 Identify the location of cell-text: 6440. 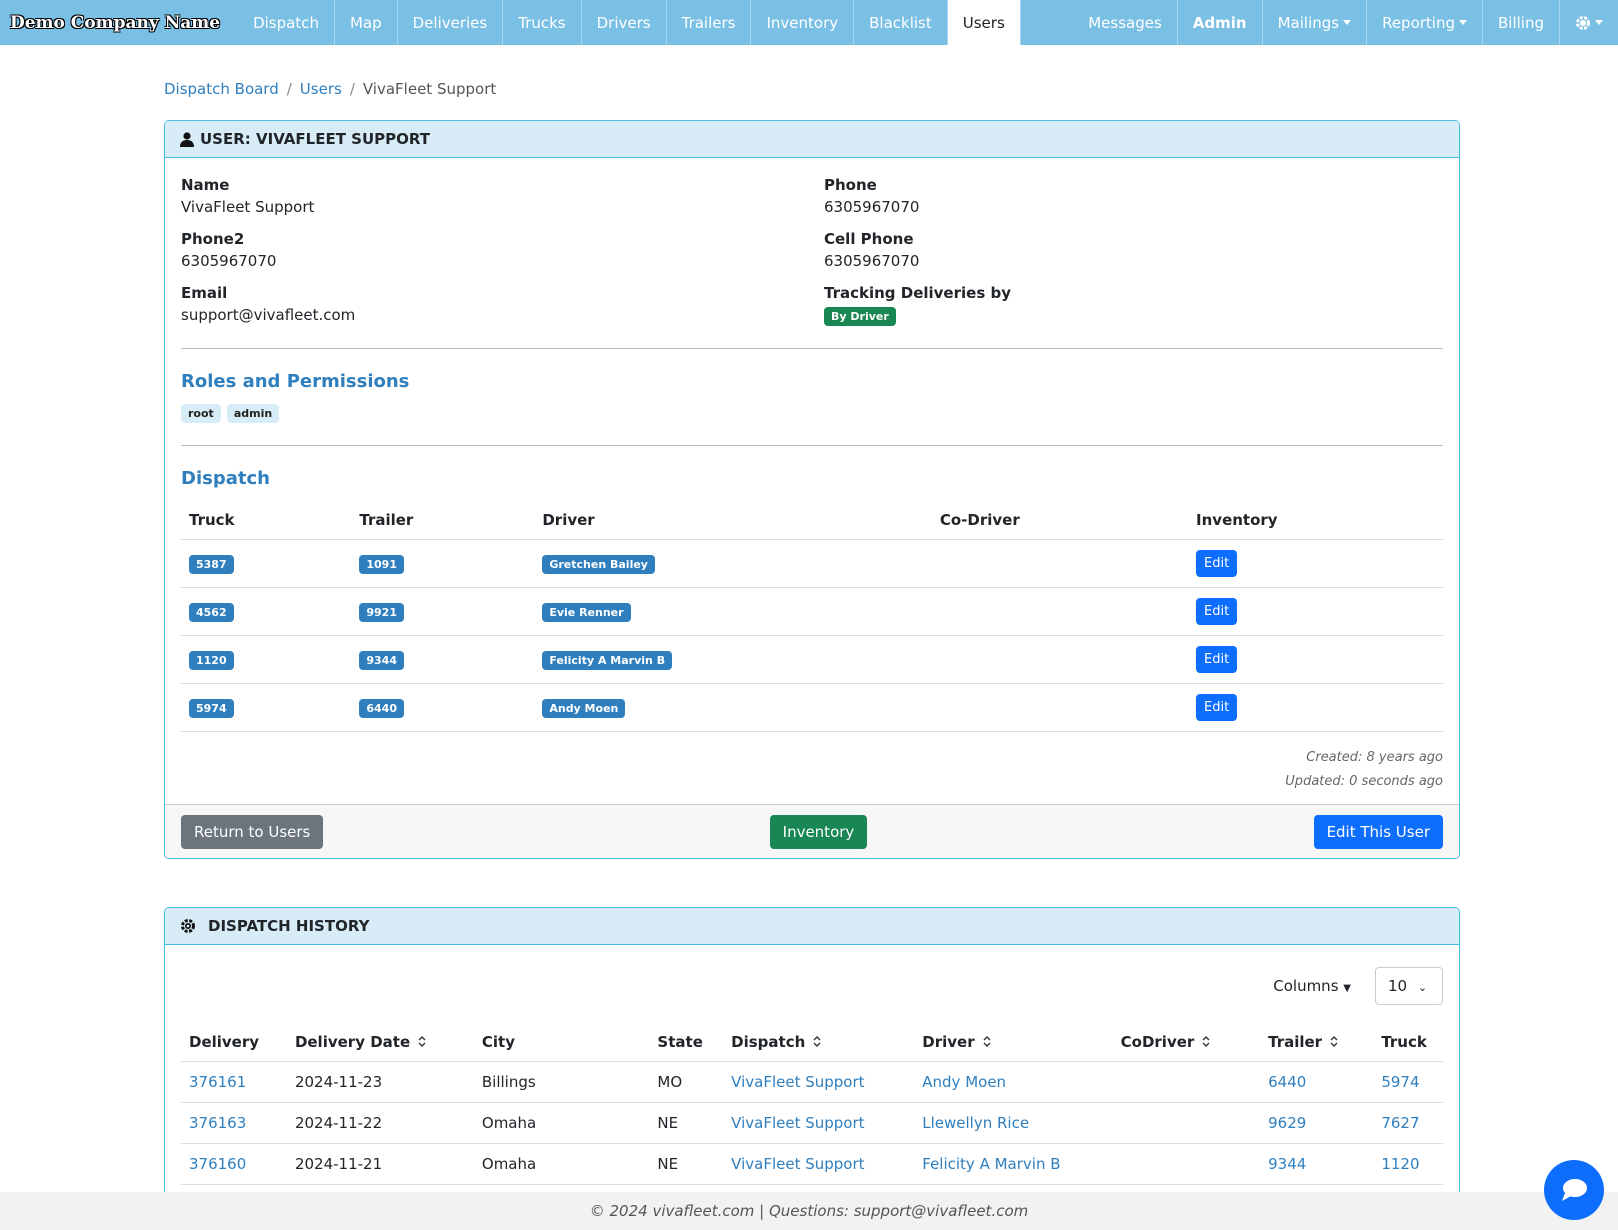
(1287, 1082).